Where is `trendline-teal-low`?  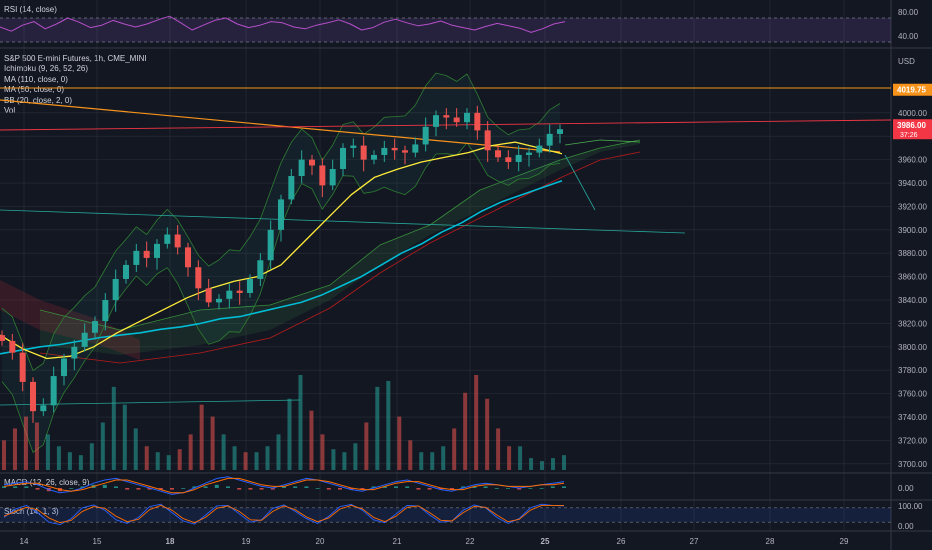
trendline-teal-low is located at coordinates (150, 402).